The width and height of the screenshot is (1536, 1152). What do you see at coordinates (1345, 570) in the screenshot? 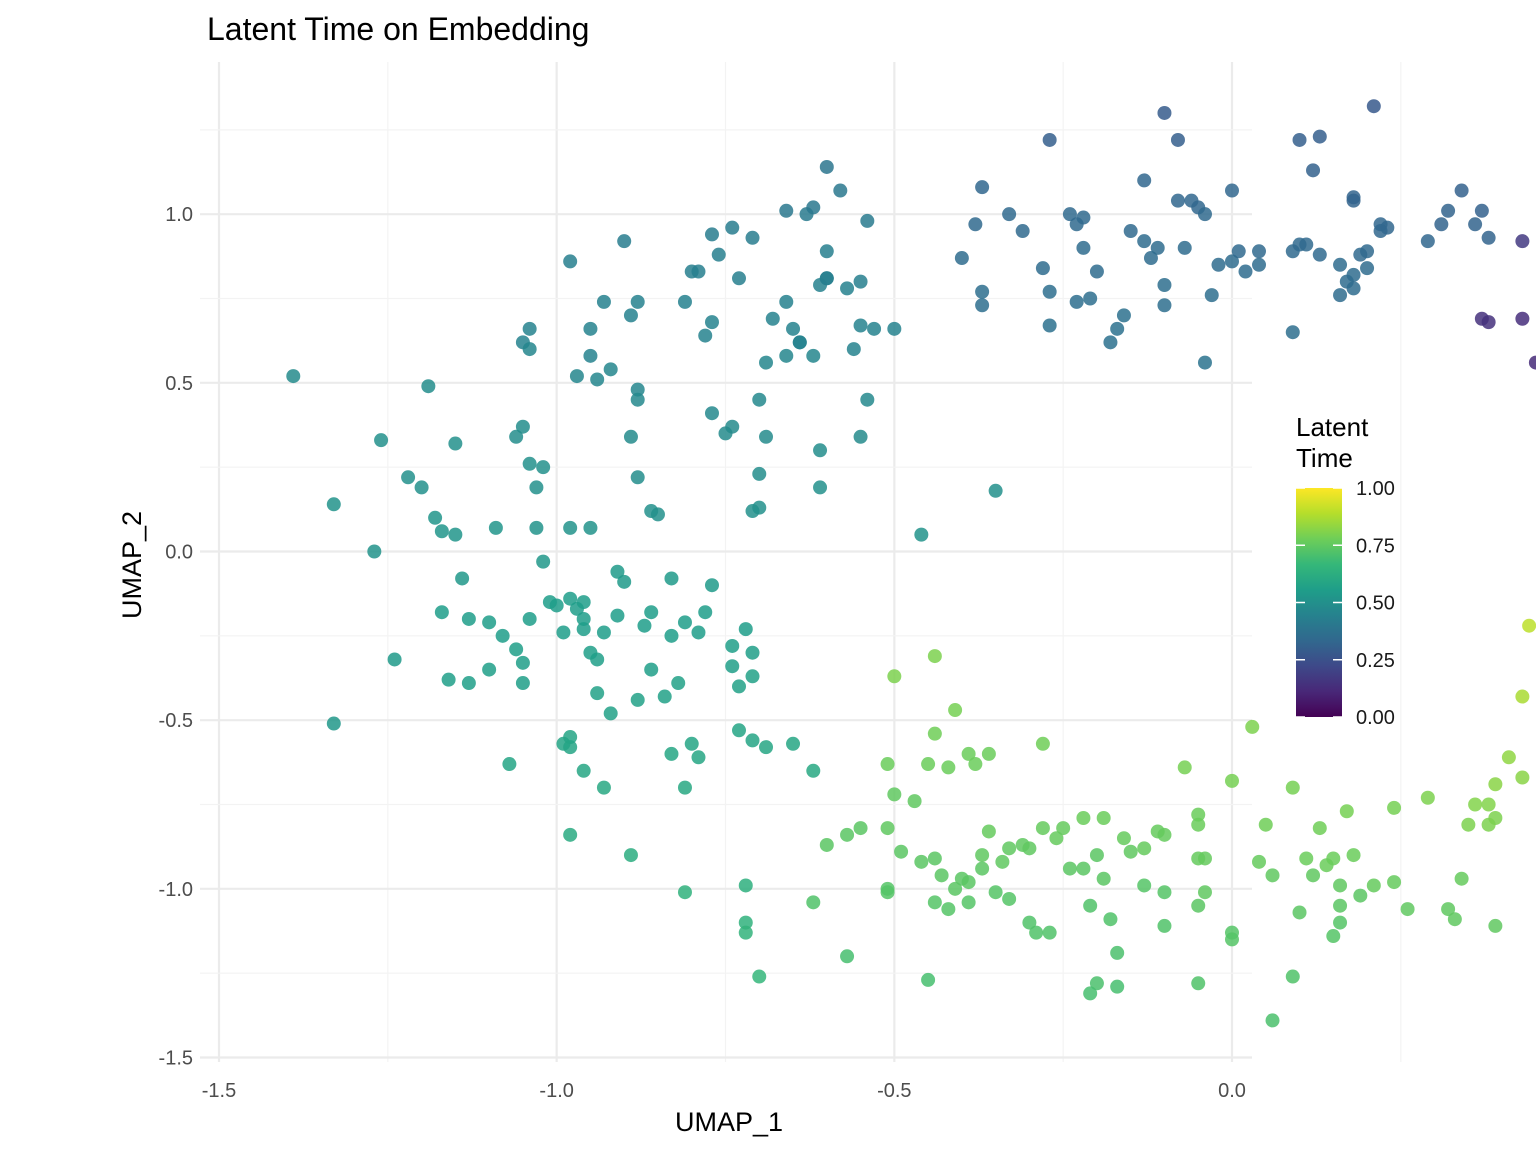
I see `color-legend: Latent Time 0.00 0.25 0.50 0.75 1.00` at bounding box center [1345, 570].